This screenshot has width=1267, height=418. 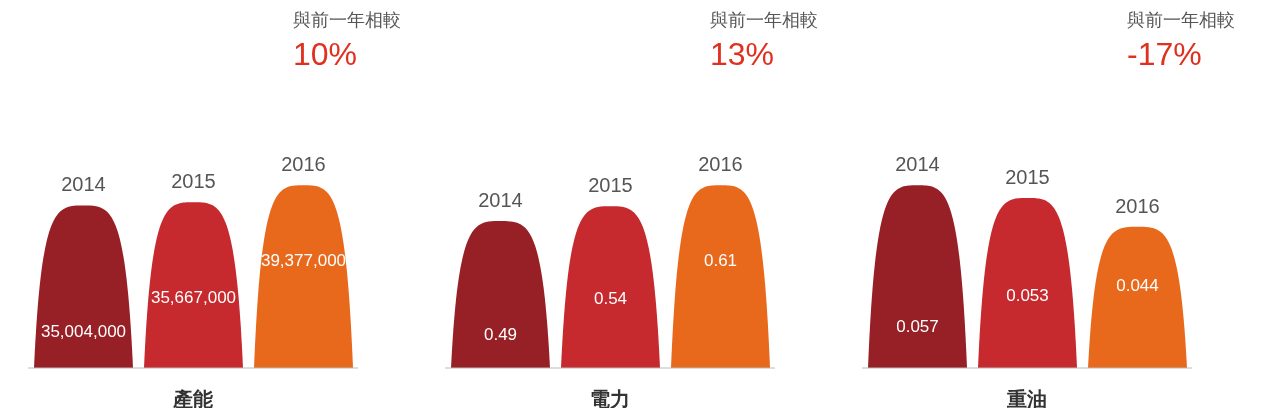 I want to click on data-label: 0.053, so click(x=1027, y=296).